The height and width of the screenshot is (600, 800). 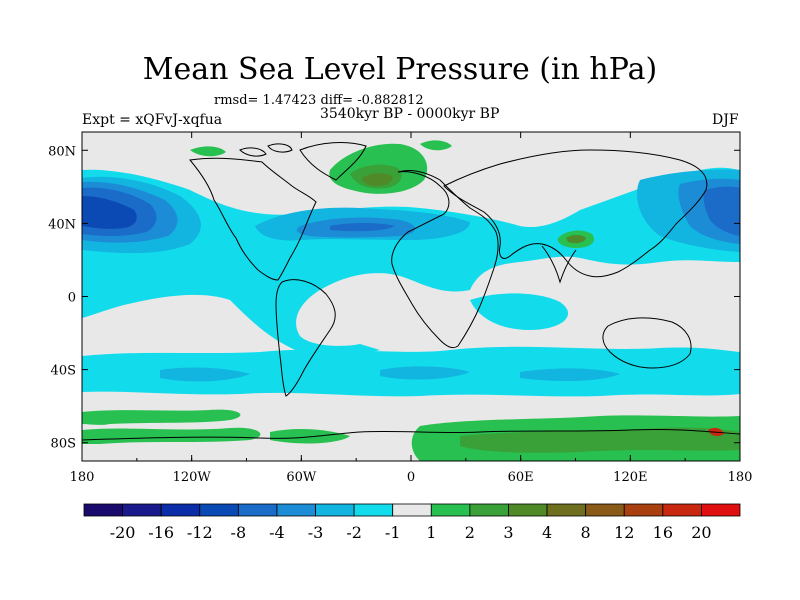 I want to click on y-tick-label: 40S, so click(x=63, y=371).